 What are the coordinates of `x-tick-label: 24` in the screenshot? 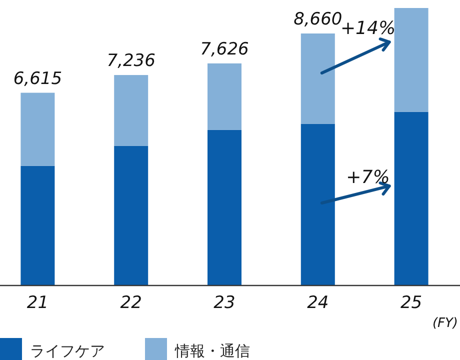 It's located at (318, 303).